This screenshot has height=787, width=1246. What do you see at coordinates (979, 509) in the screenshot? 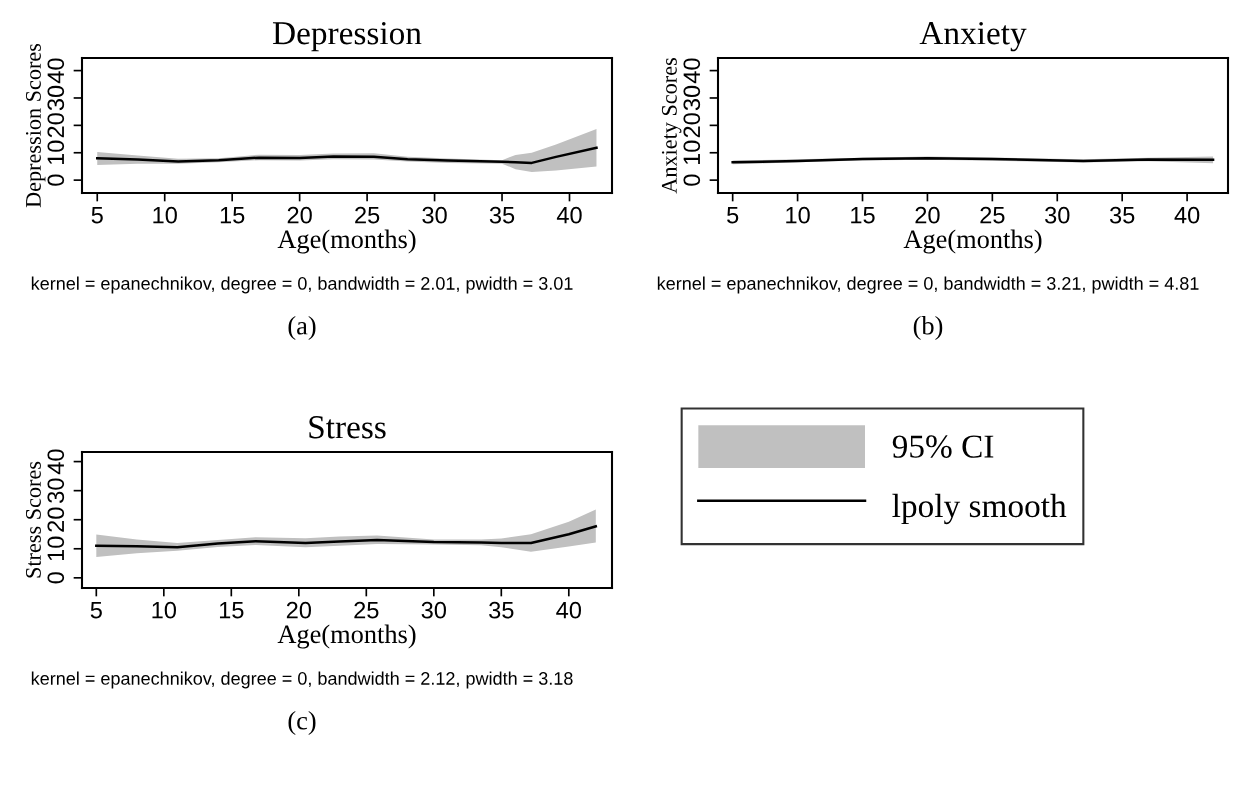
I see `text: lpoly smooth` at bounding box center [979, 509].